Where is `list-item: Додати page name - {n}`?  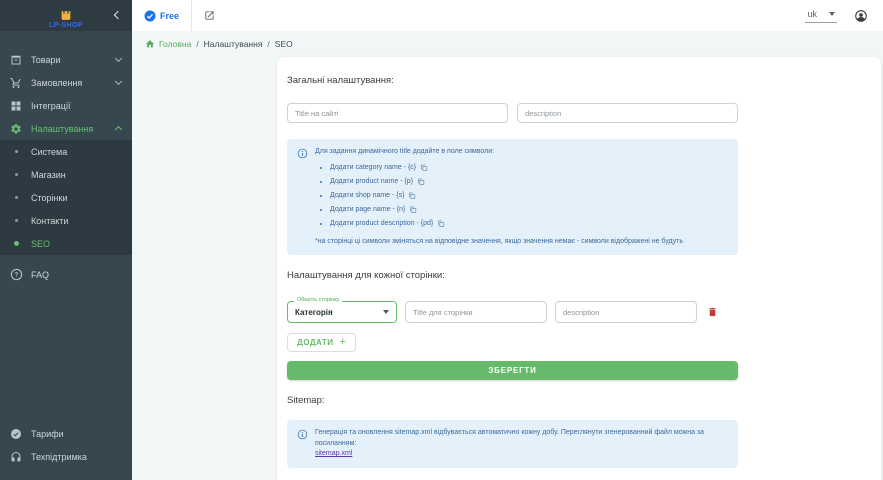
list-item: Додати page name - {n} is located at coordinates (506, 209).